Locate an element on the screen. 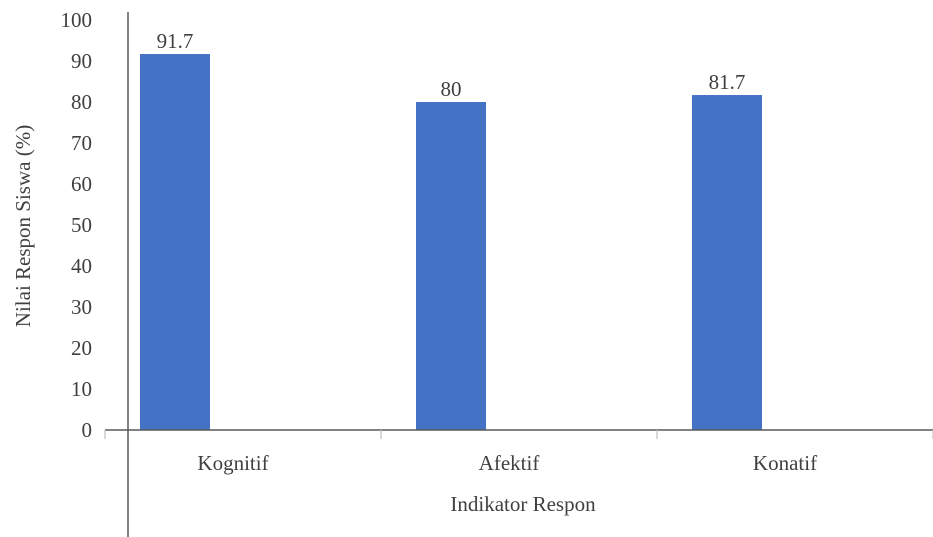  data-label: 81.7 is located at coordinates (727, 82).